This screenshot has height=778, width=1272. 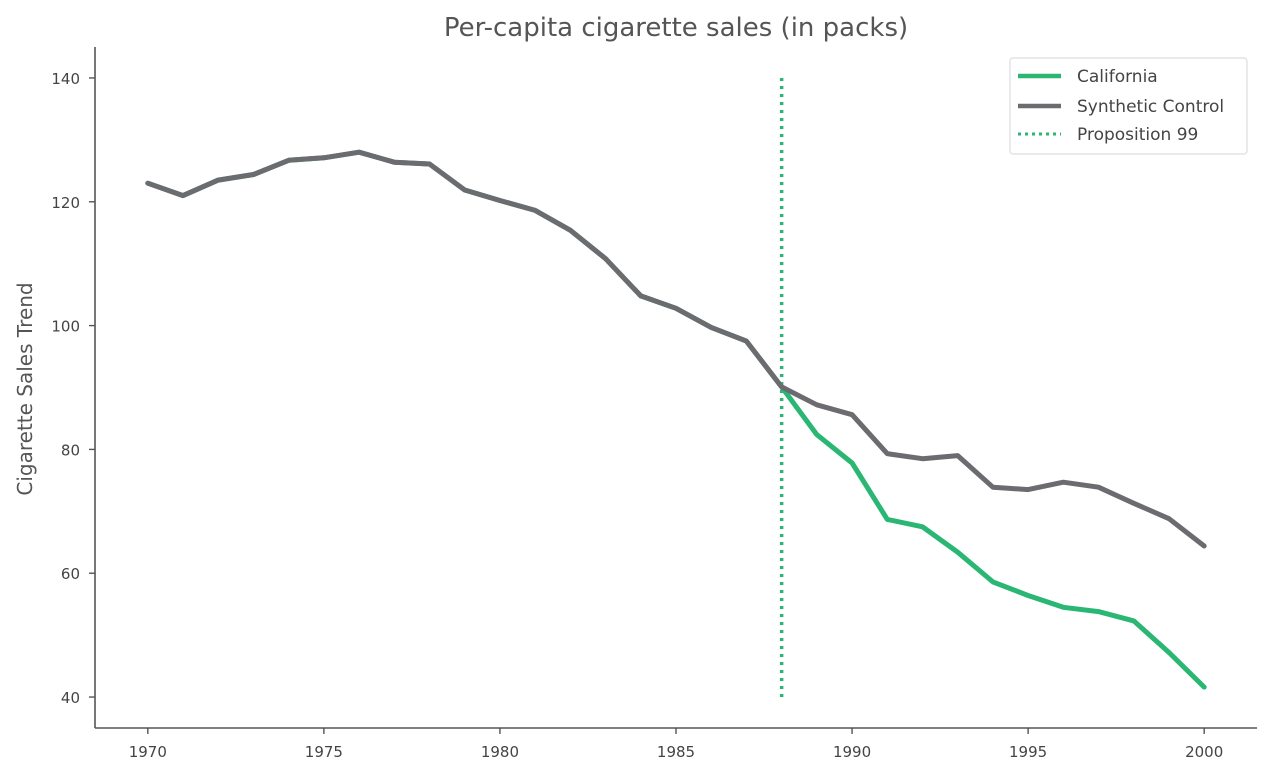 I want to click on legend-box, so click(x=1128, y=106).